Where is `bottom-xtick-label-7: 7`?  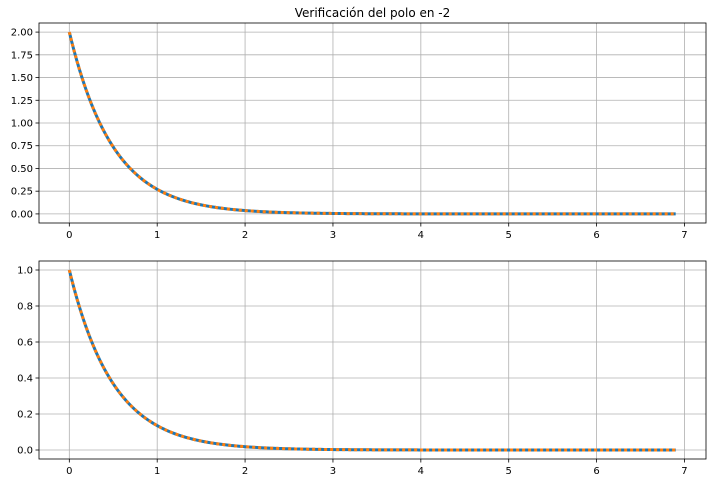 bottom-xtick-label-7: 7 is located at coordinates (684, 471).